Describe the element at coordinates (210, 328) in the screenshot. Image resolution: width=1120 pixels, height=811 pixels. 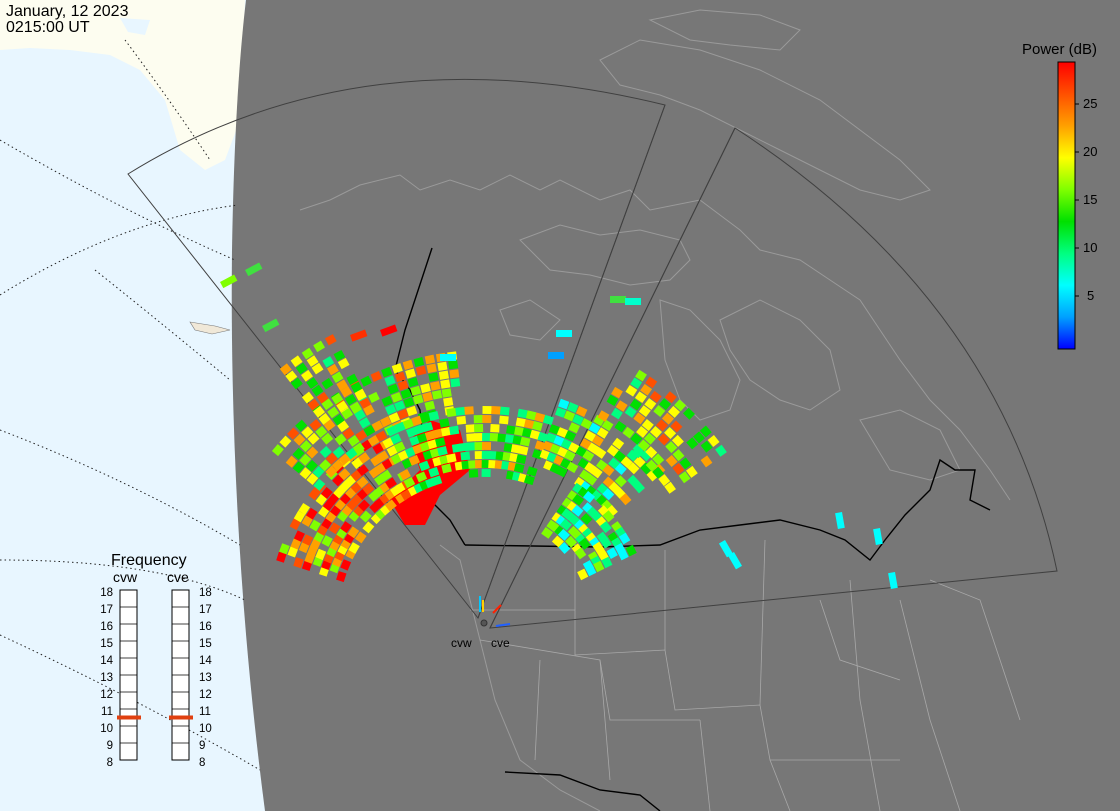
I see `day-land-peninsula` at that location.